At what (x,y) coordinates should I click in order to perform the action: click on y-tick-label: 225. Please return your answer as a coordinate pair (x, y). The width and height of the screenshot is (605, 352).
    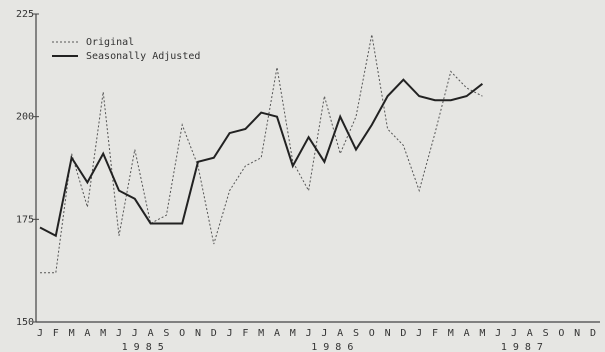
    Looking at the image, I should click on (25, 14).